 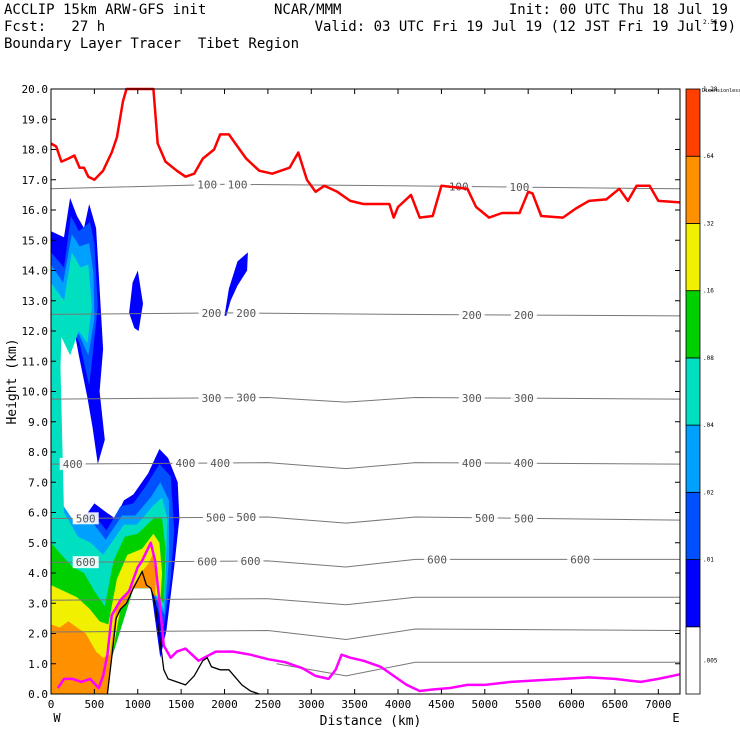 What do you see at coordinates (721, 91) in the screenshot?
I see `colorbar-title: Dimensionless` at bounding box center [721, 91].